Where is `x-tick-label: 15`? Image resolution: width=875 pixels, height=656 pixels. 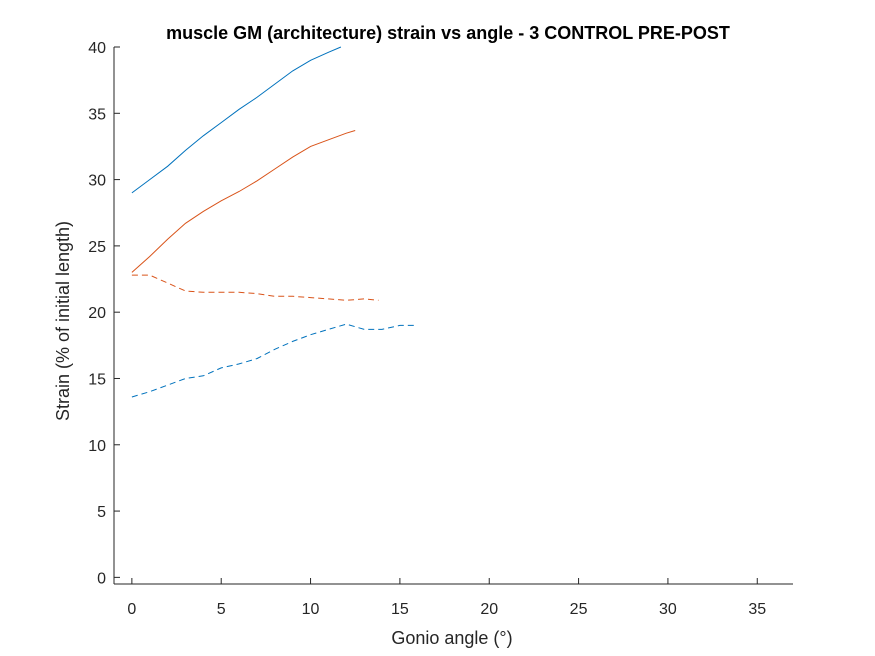
x-tick-label: 15 is located at coordinates (400, 609).